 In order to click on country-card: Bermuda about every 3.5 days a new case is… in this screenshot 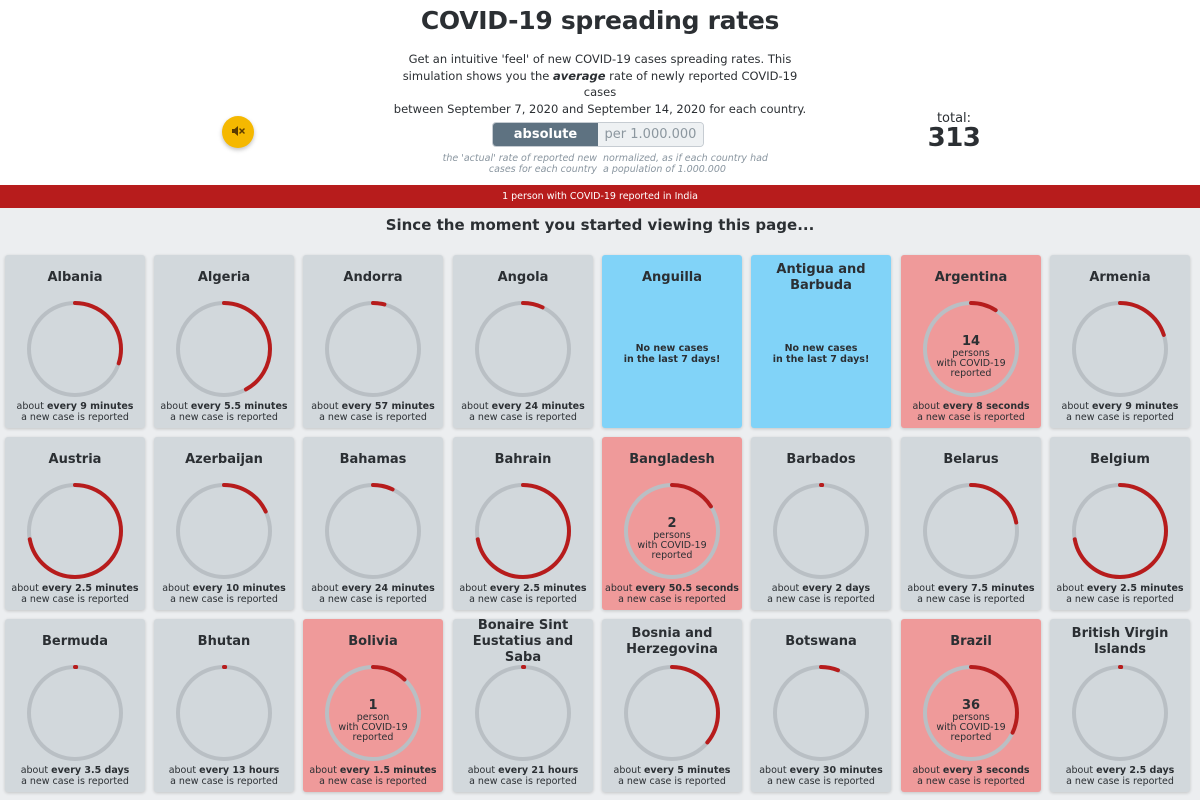, I will do `click(75, 705)`.